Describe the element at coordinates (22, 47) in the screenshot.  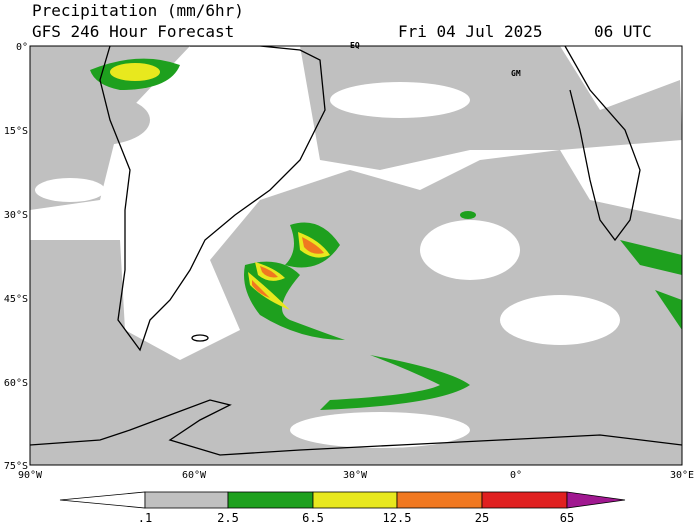
I see `lat-label: 0°` at that location.